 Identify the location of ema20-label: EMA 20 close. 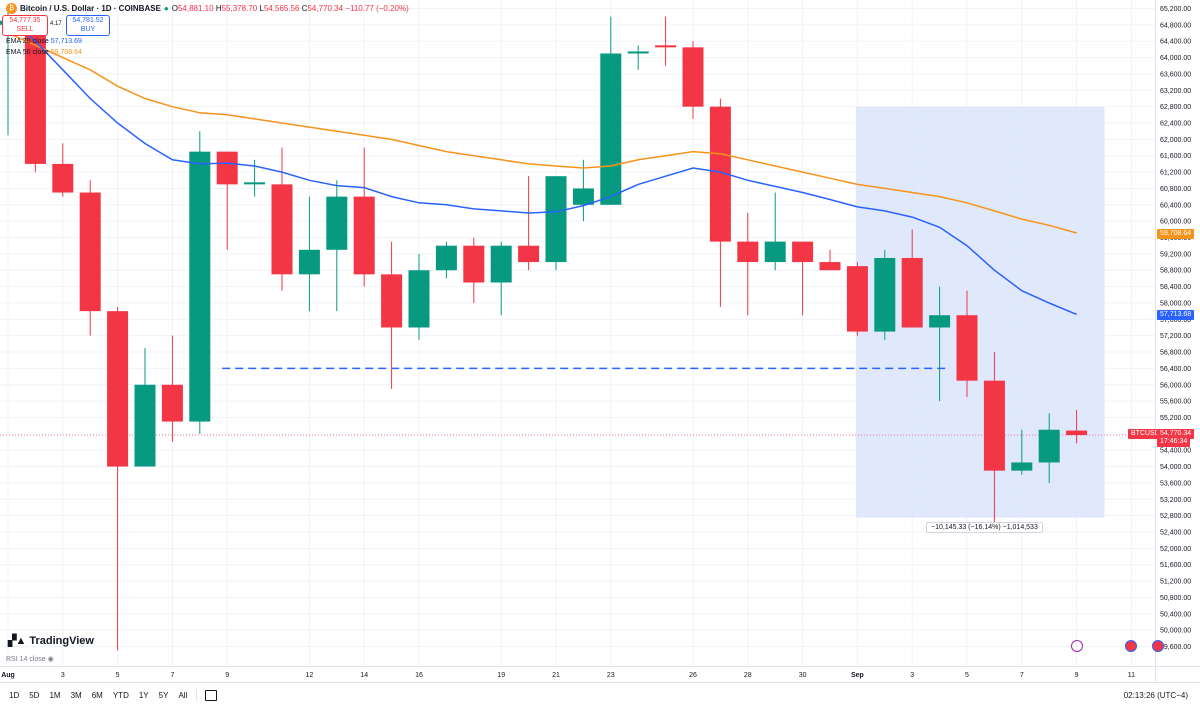
(27, 41).